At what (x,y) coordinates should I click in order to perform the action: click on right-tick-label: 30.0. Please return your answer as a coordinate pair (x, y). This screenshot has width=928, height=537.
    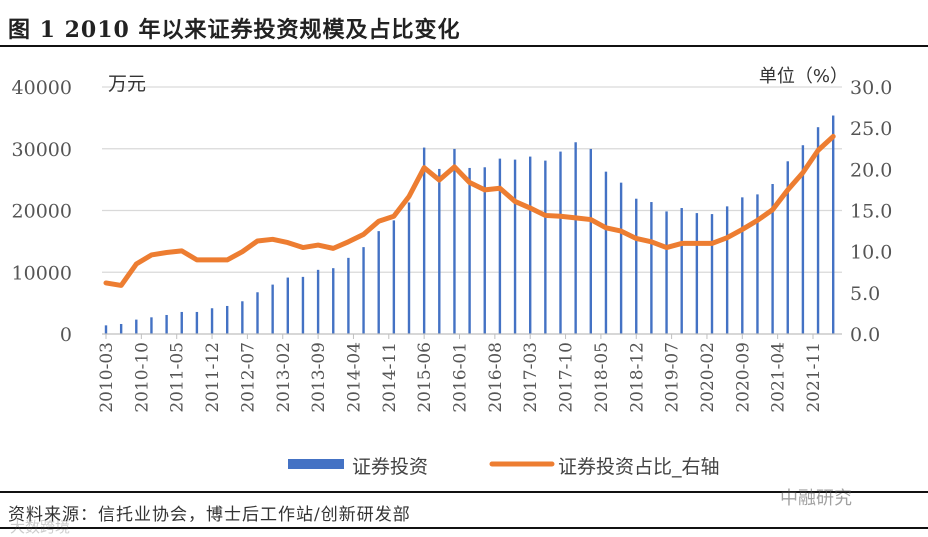
    Looking at the image, I should click on (871, 88).